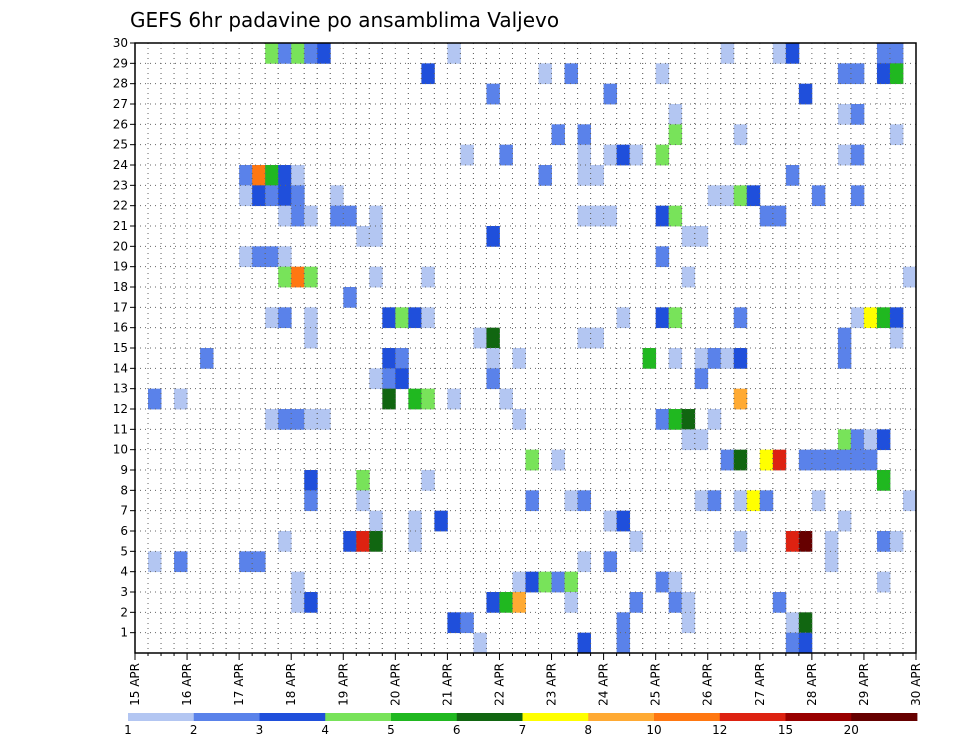 The width and height of the screenshot is (960, 742). Describe the element at coordinates (260, 730) in the screenshot. I see `colorbar-label: 3` at that location.